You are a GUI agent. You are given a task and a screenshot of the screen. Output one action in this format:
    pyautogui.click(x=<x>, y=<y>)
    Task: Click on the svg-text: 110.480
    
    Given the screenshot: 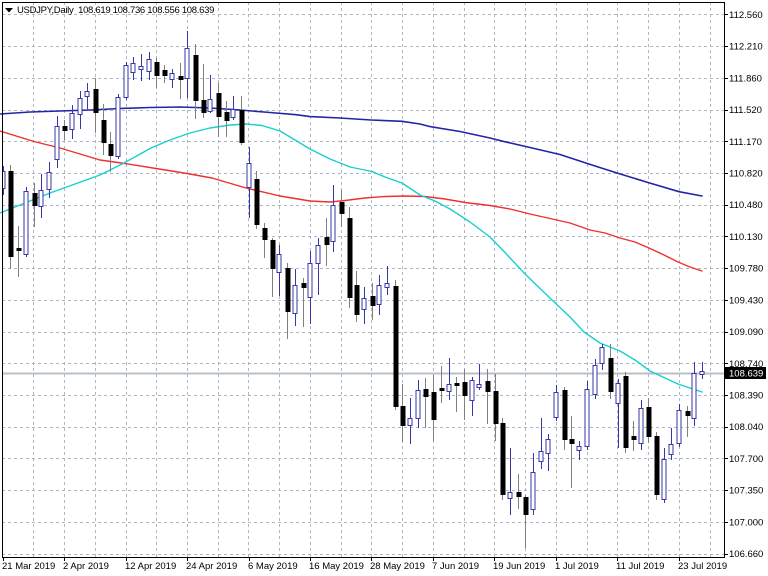 What is the action you would take?
    pyautogui.click(x=746, y=205)
    